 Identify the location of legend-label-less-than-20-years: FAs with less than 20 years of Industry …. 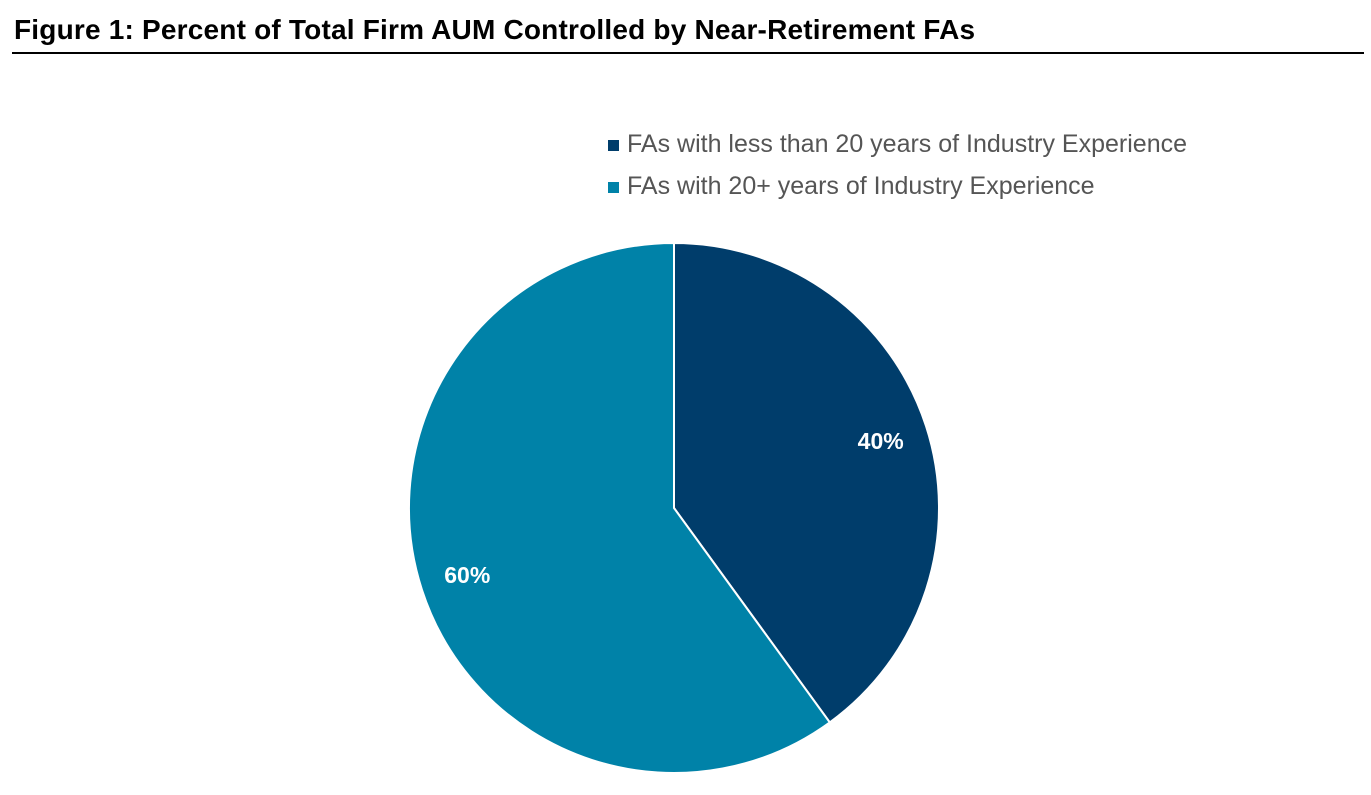
(907, 144).